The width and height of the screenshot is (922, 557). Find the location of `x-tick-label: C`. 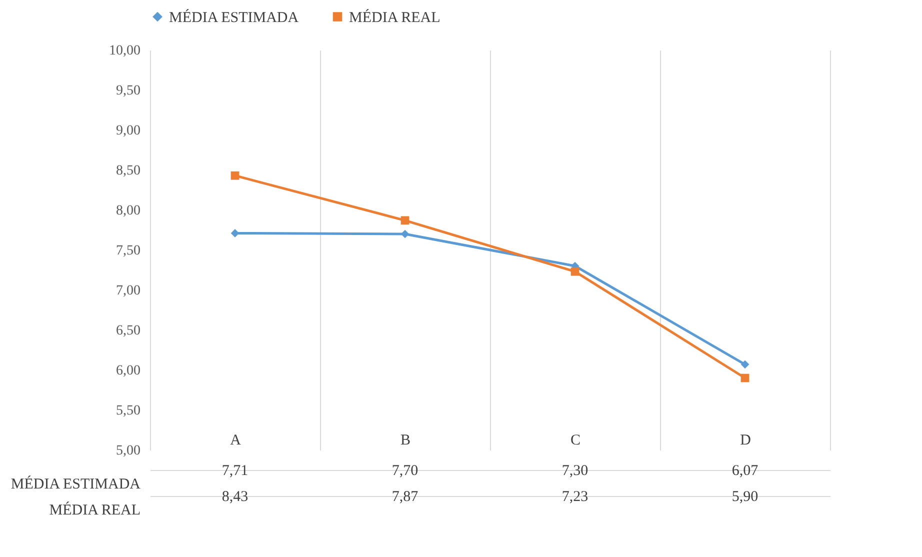

x-tick-label: C is located at coordinates (575, 440).